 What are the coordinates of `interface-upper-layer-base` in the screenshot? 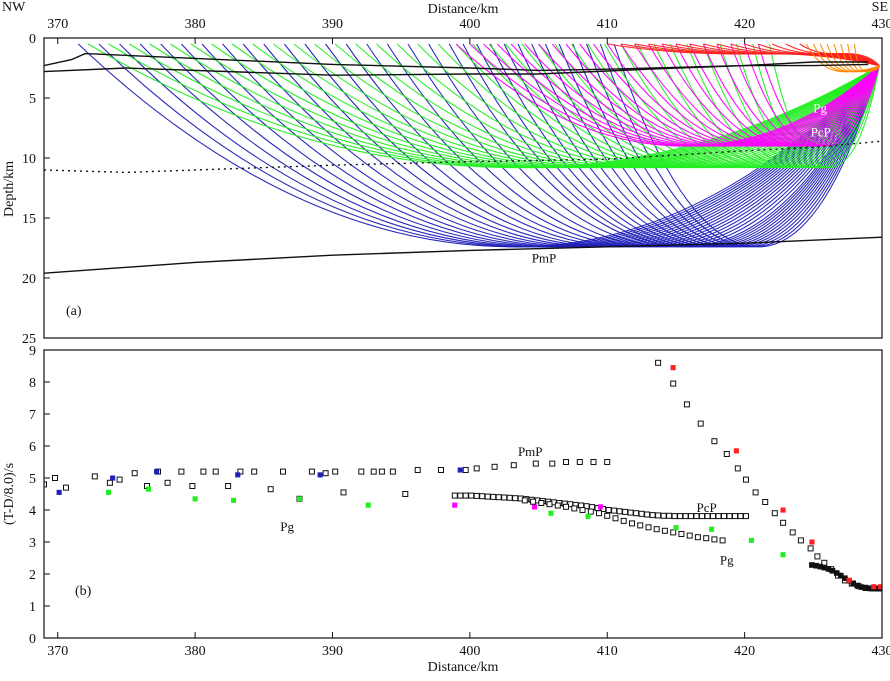 It's located at (456, 68).